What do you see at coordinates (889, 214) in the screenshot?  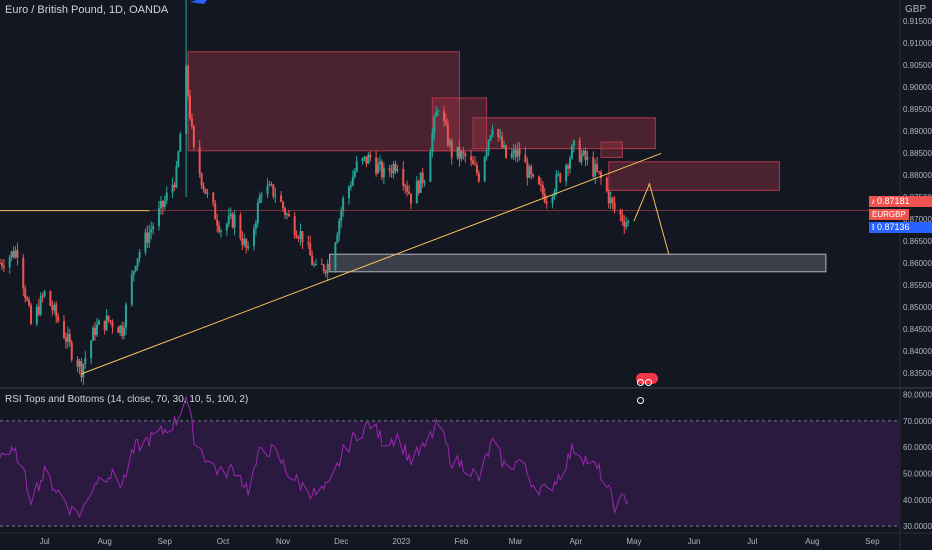 I see `symbol-label: EURGBP` at bounding box center [889, 214].